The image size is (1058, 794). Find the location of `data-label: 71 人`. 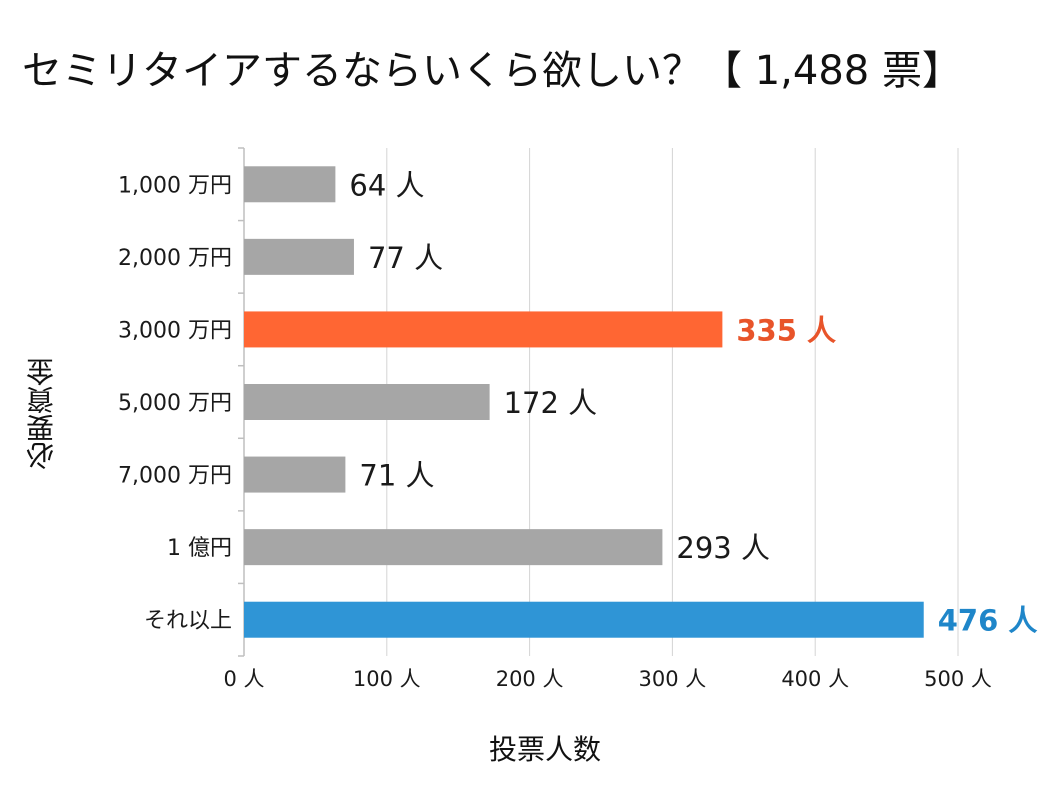

data-label: 71 人 is located at coordinates (396, 476).